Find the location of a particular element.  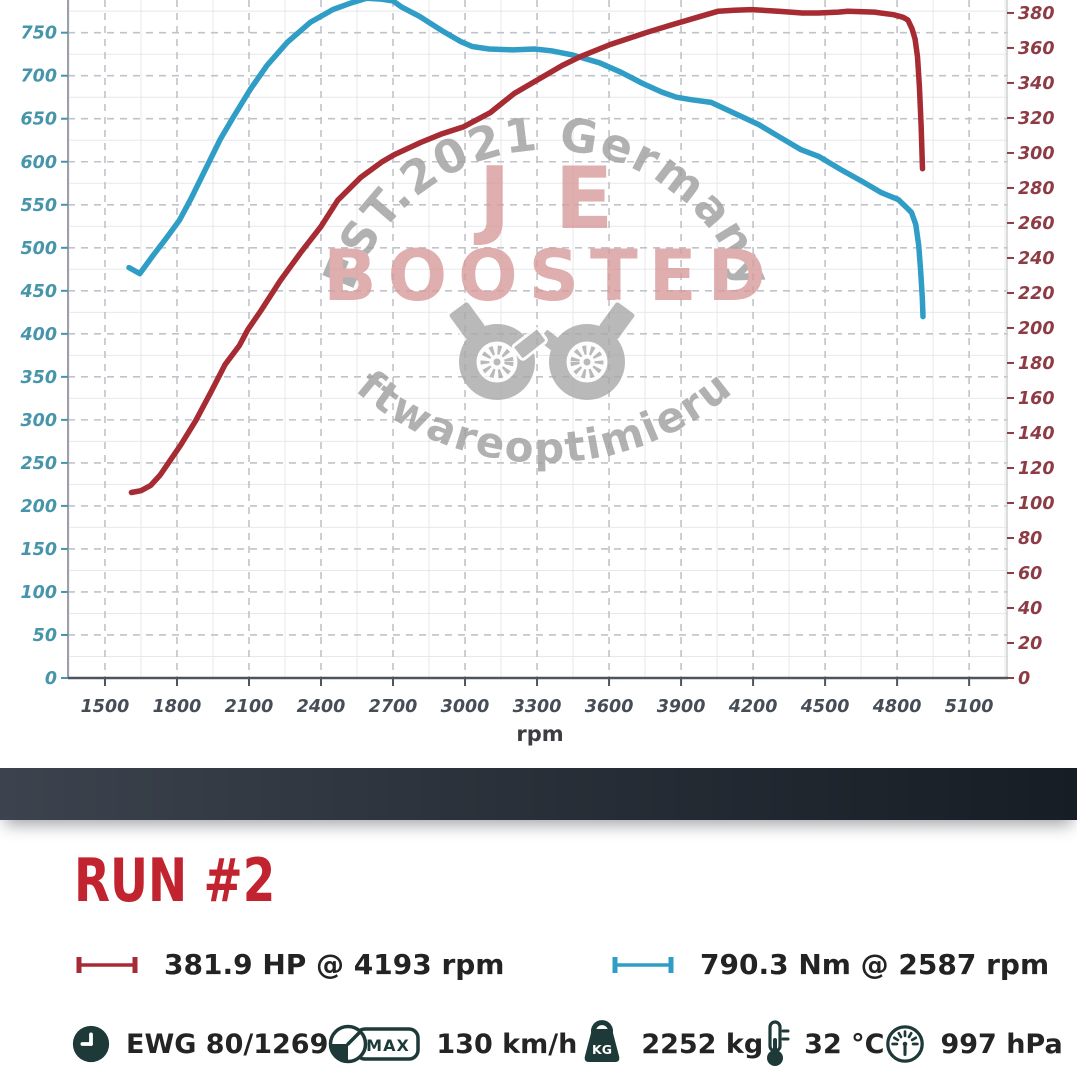

torque-tick-label: 250 is located at coordinates (38, 464).